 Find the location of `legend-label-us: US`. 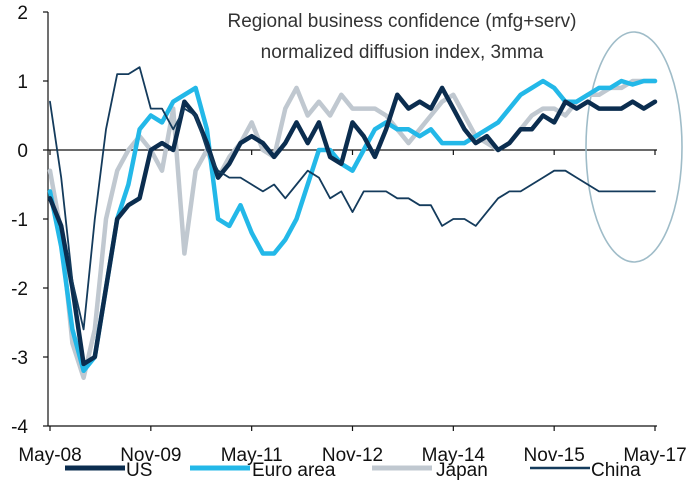

legend-label-us: US is located at coordinates (139, 470).